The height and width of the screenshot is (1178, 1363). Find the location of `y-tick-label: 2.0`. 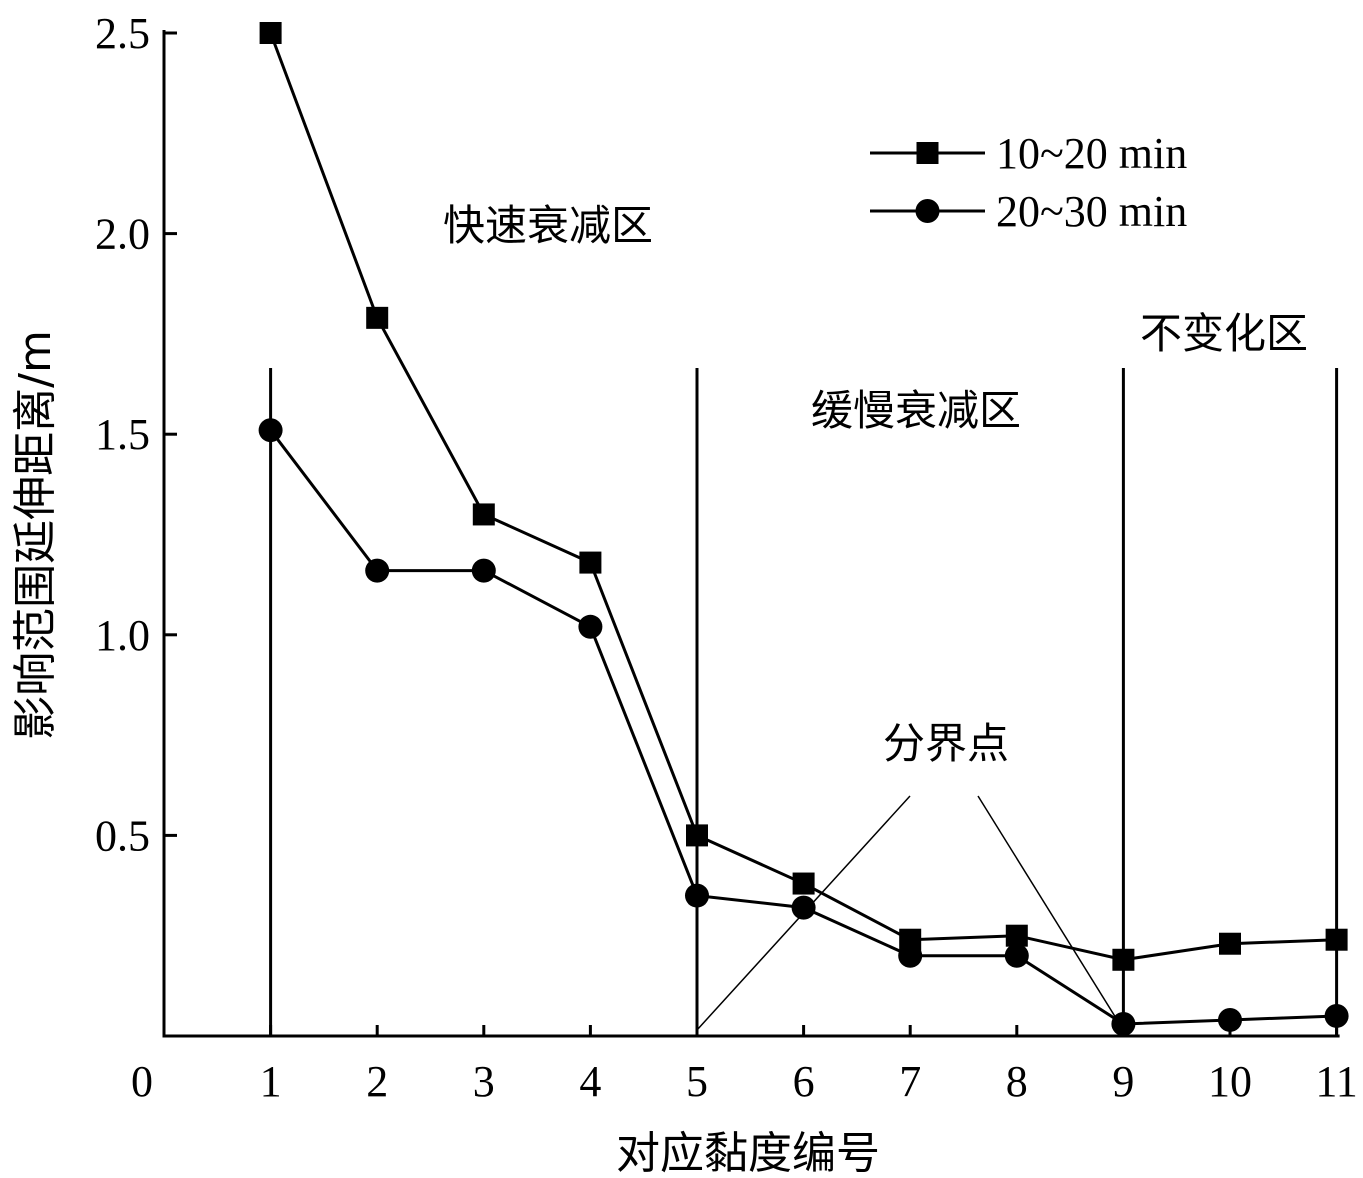

y-tick-label: 2.0 is located at coordinates (122, 234).